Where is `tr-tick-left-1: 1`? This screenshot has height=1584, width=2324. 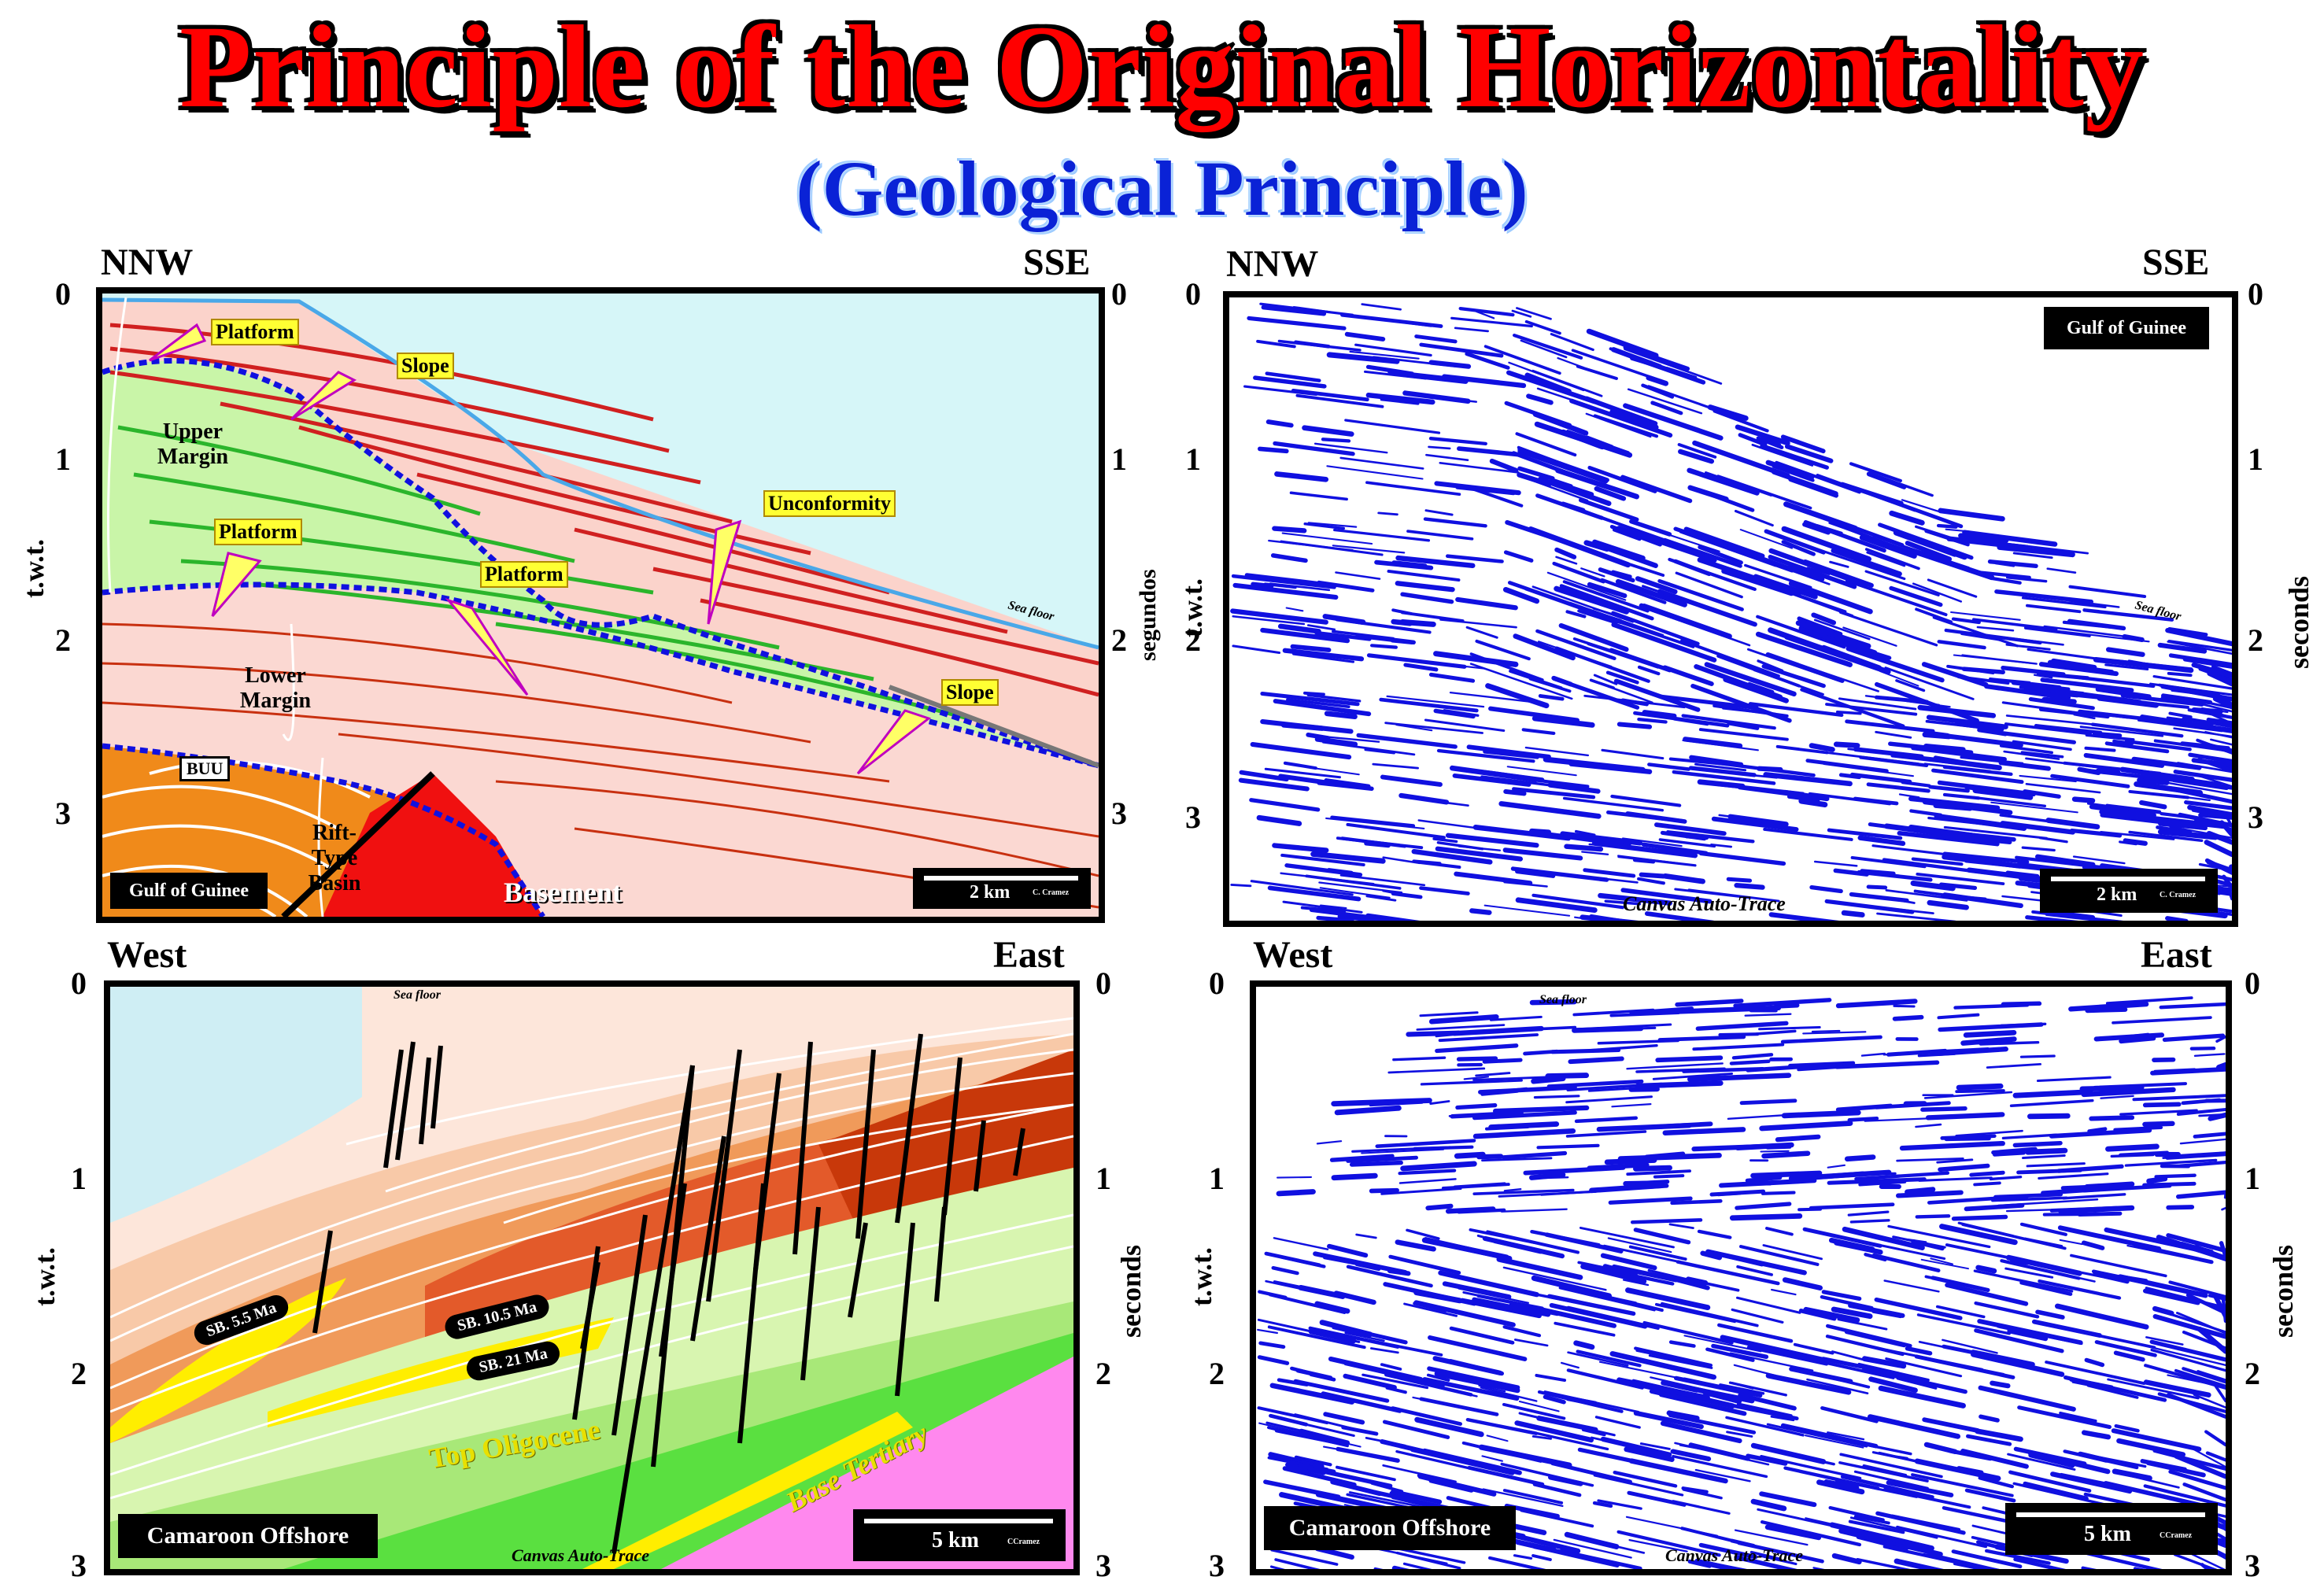 tr-tick-left-1: 1 is located at coordinates (1193, 459).